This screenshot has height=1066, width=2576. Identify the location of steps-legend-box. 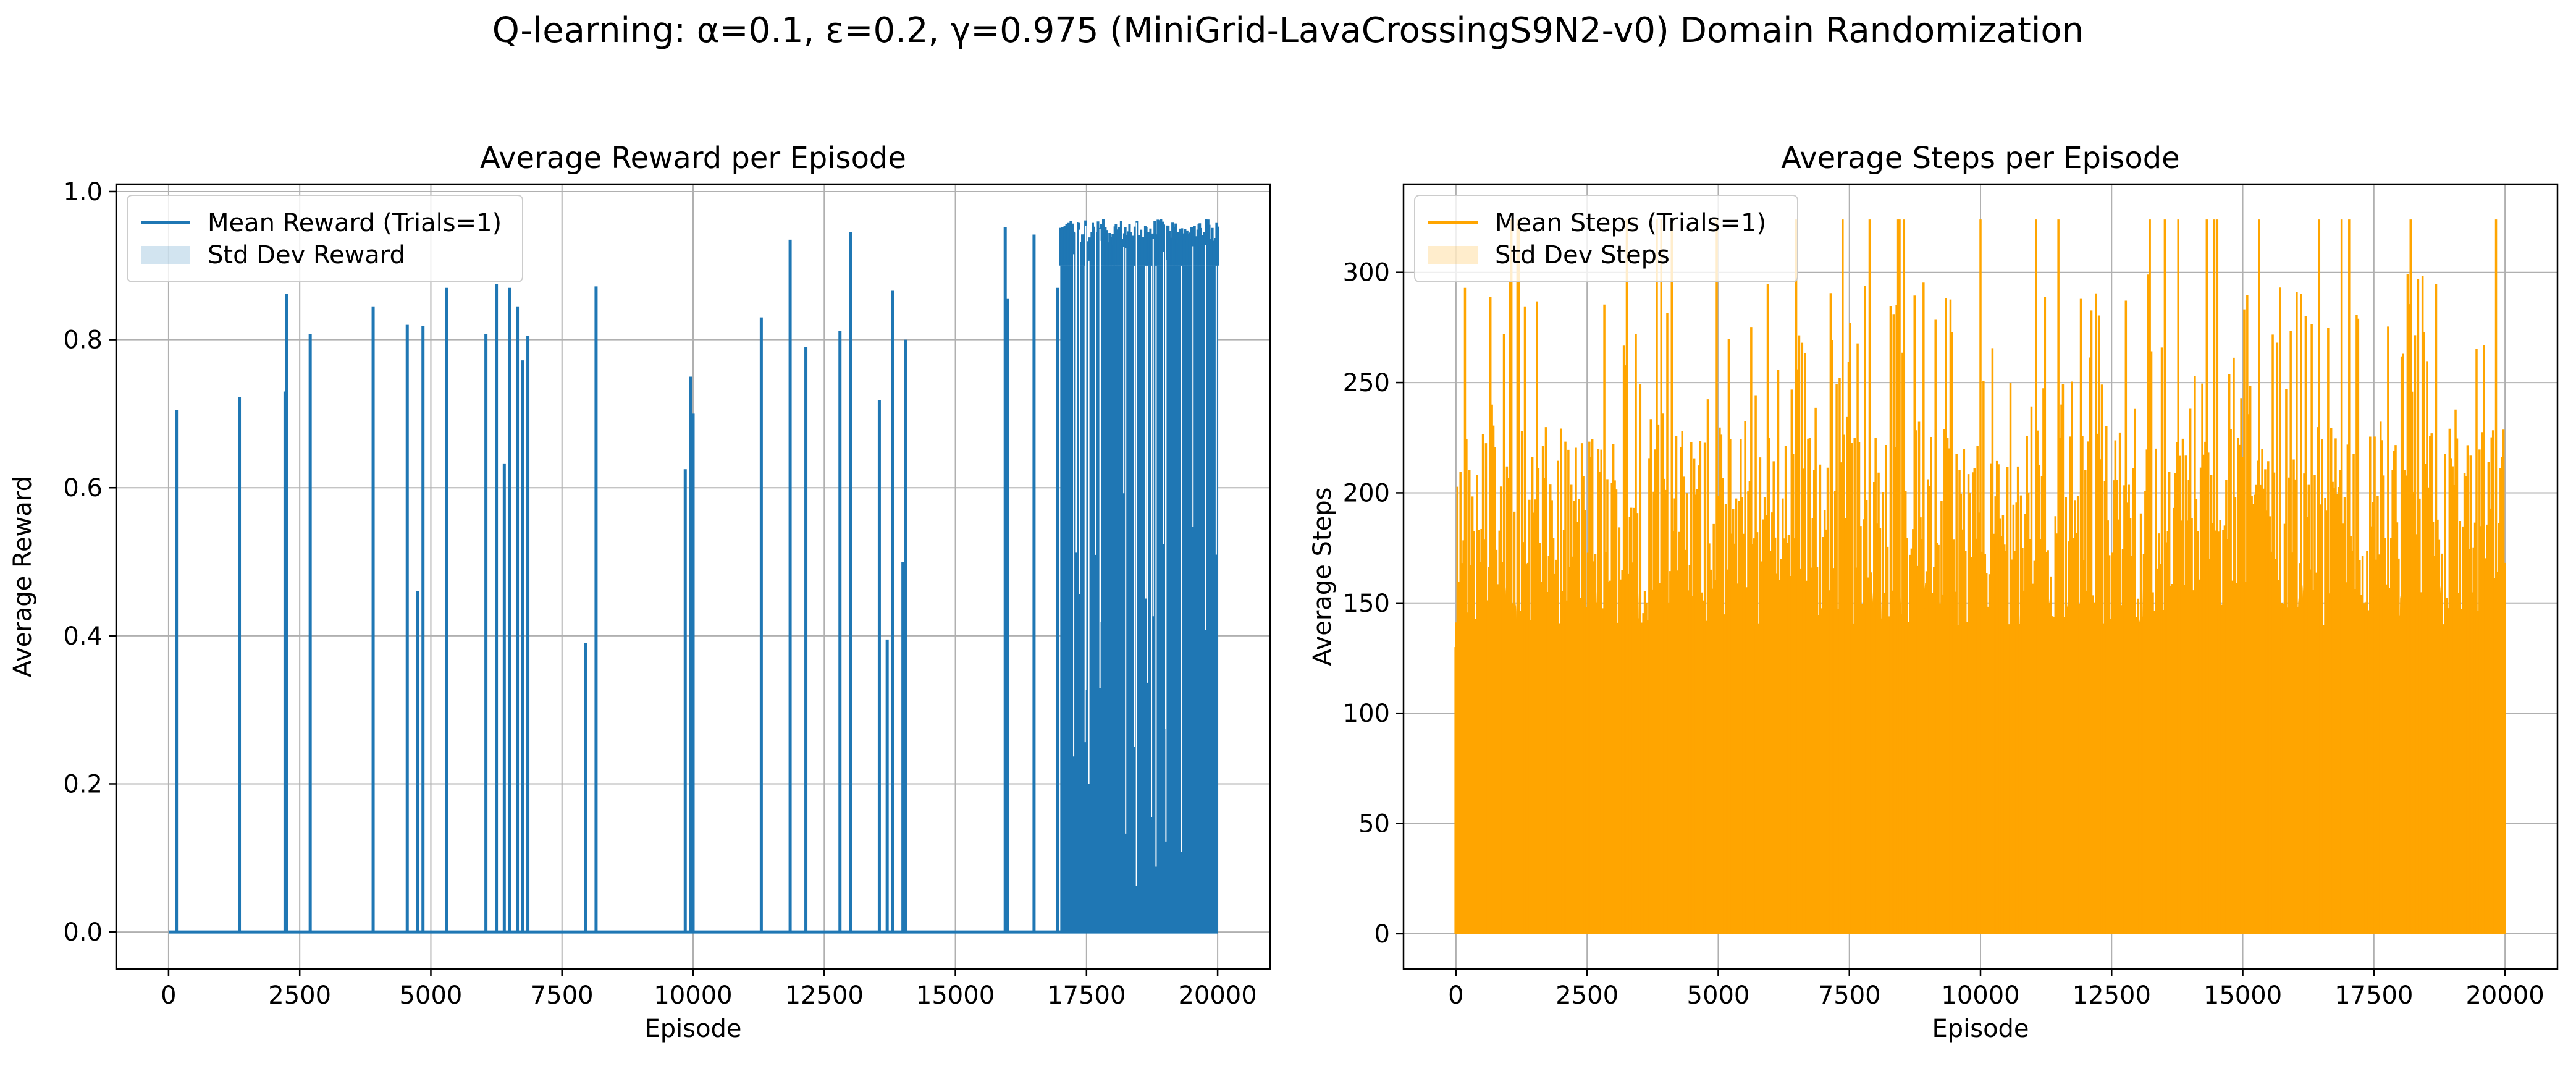
(1606, 238).